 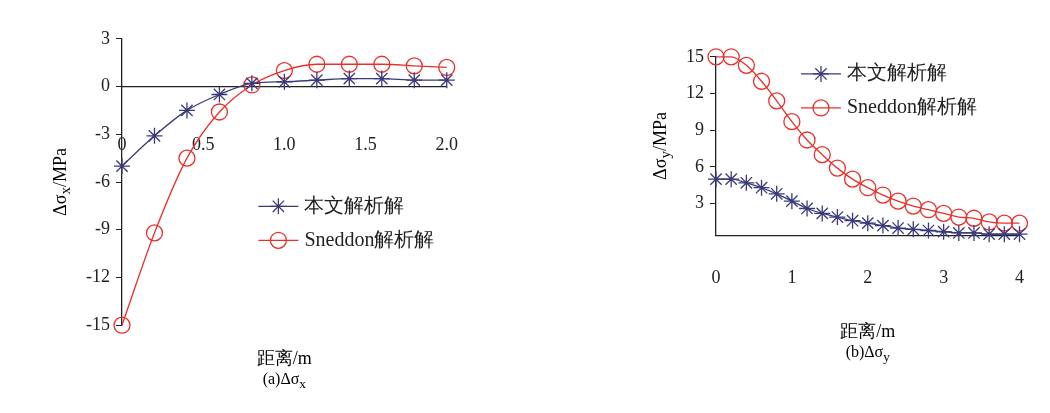 I want to click on text: (b)Δσ$_{y}$, so click(x=867, y=354).